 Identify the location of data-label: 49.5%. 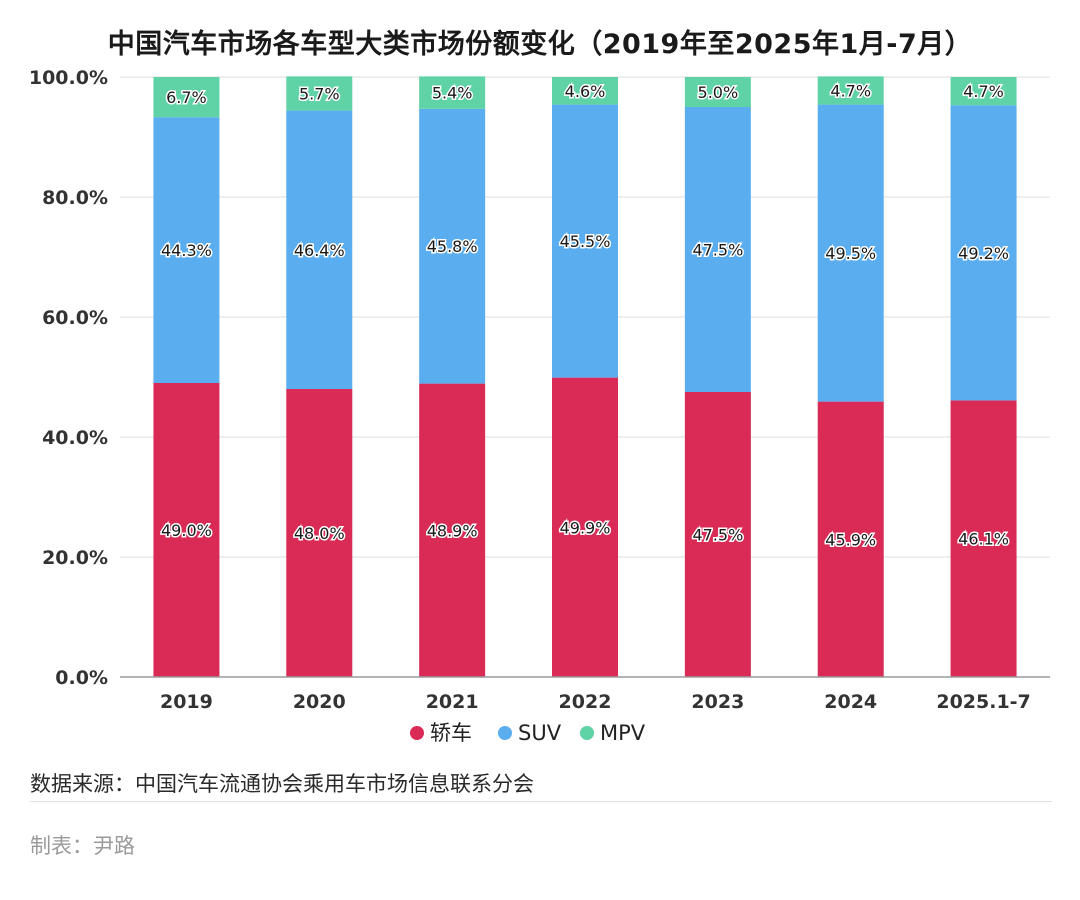
(850, 253).